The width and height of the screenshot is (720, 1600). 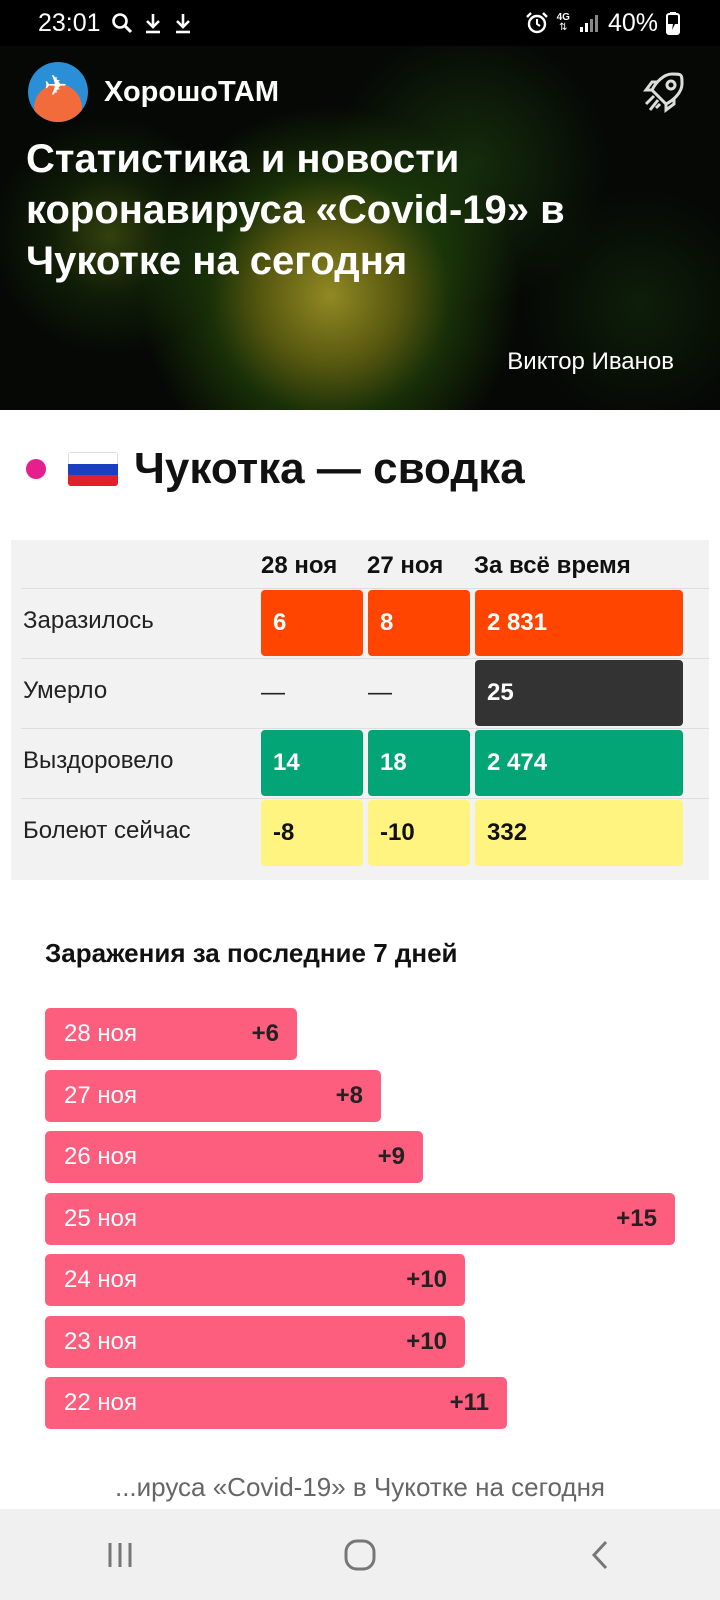 I want to click on chart-bar: 28 ноя +6, so click(x=171, y=1034).